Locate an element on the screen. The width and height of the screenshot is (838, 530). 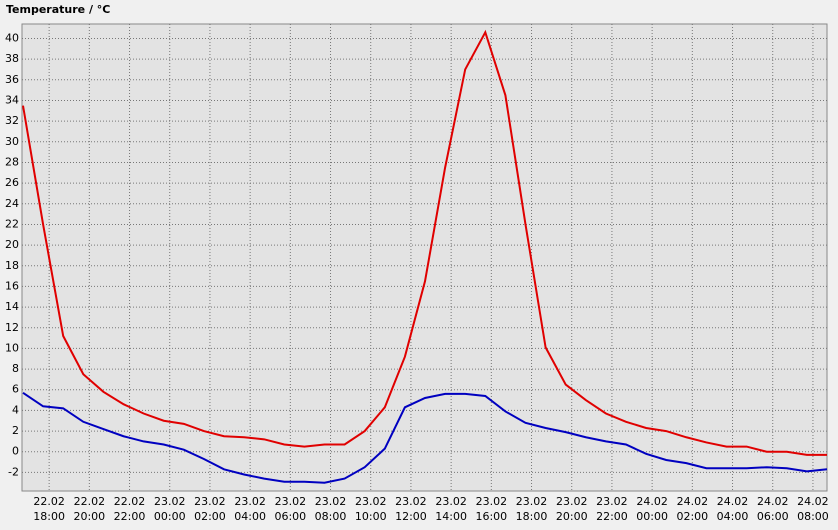
y-tick-label: 30 is located at coordinates (12, 141).